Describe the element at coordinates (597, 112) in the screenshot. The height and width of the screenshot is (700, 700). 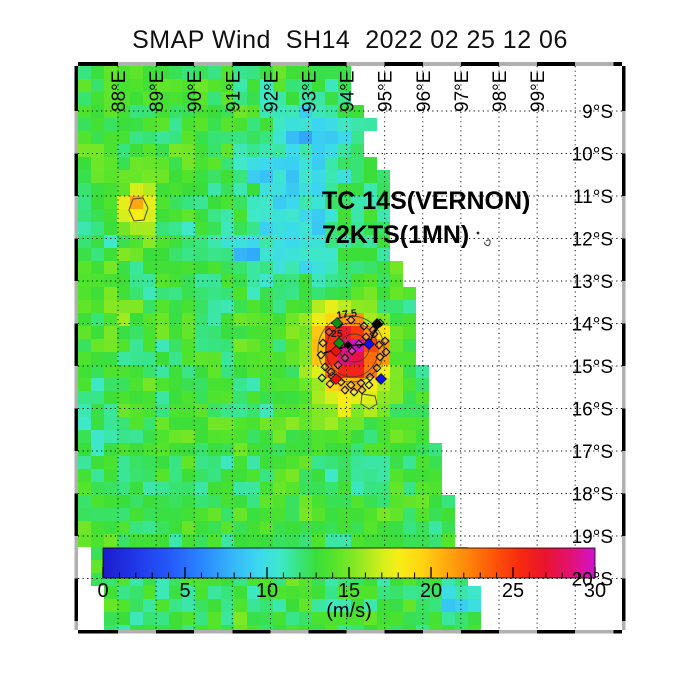
I see `lat-label: 9°S` at that location.